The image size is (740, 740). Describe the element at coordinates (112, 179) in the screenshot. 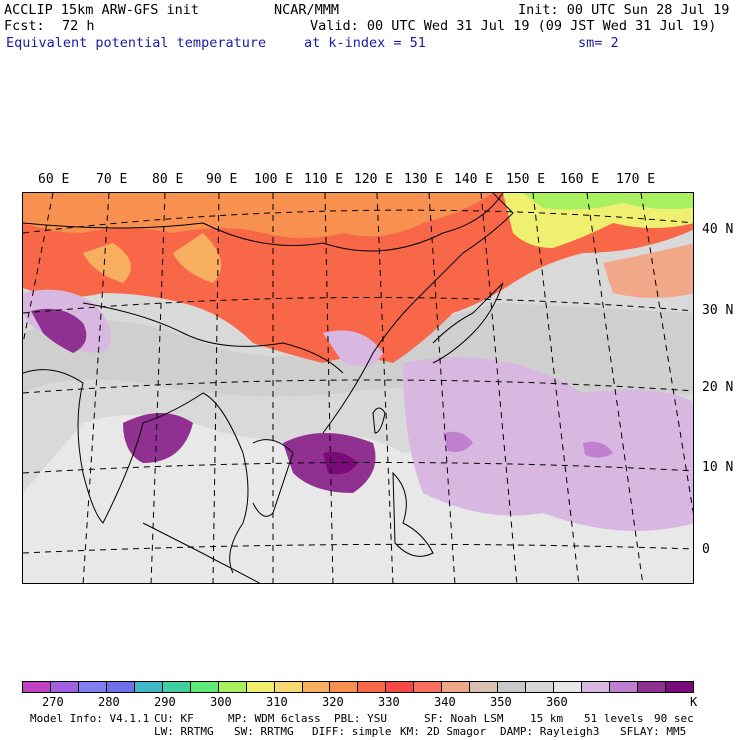

I see `lon-label: 70 E` at that location.